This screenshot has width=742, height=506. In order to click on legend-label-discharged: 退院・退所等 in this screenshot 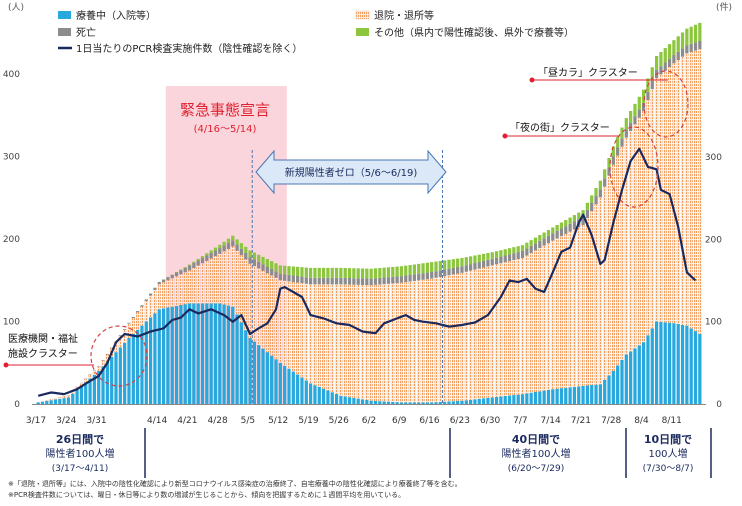, I will do `click(404, 15)`.